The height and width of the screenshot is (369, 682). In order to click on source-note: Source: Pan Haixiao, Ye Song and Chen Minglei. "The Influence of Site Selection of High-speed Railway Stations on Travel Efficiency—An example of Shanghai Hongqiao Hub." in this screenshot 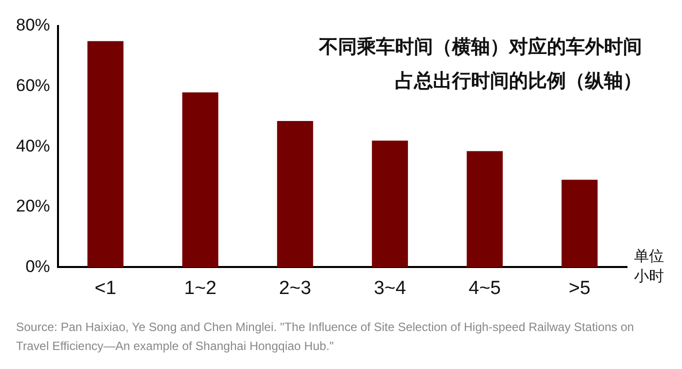, I will do `click(325, 337)`.